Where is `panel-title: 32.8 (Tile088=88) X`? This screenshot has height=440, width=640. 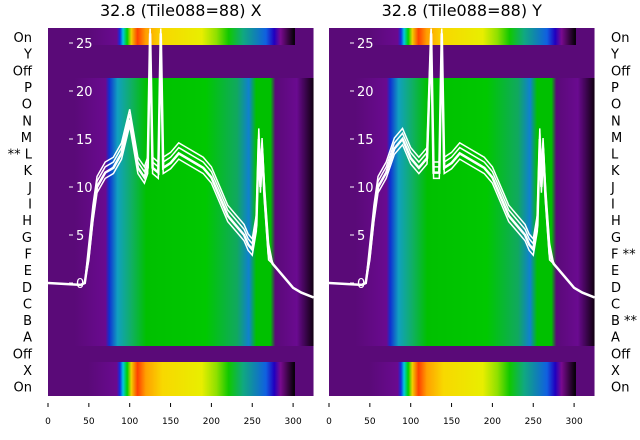 panel-title: 32.8 (Tile088=88) X is located at coordinates (181, 10).